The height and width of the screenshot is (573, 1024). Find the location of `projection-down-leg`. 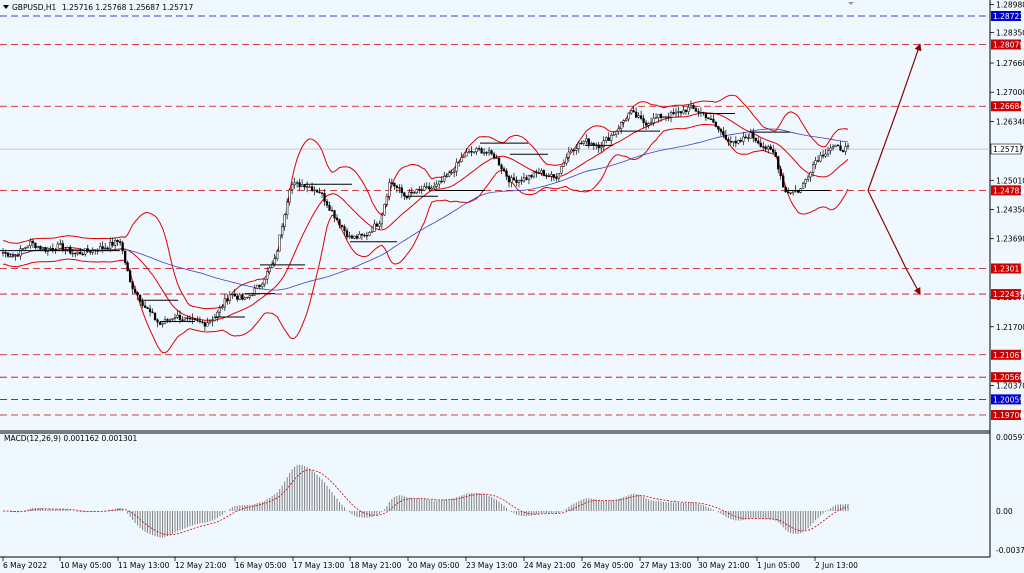

projection-down-leg is located at coordinates (887, 229).